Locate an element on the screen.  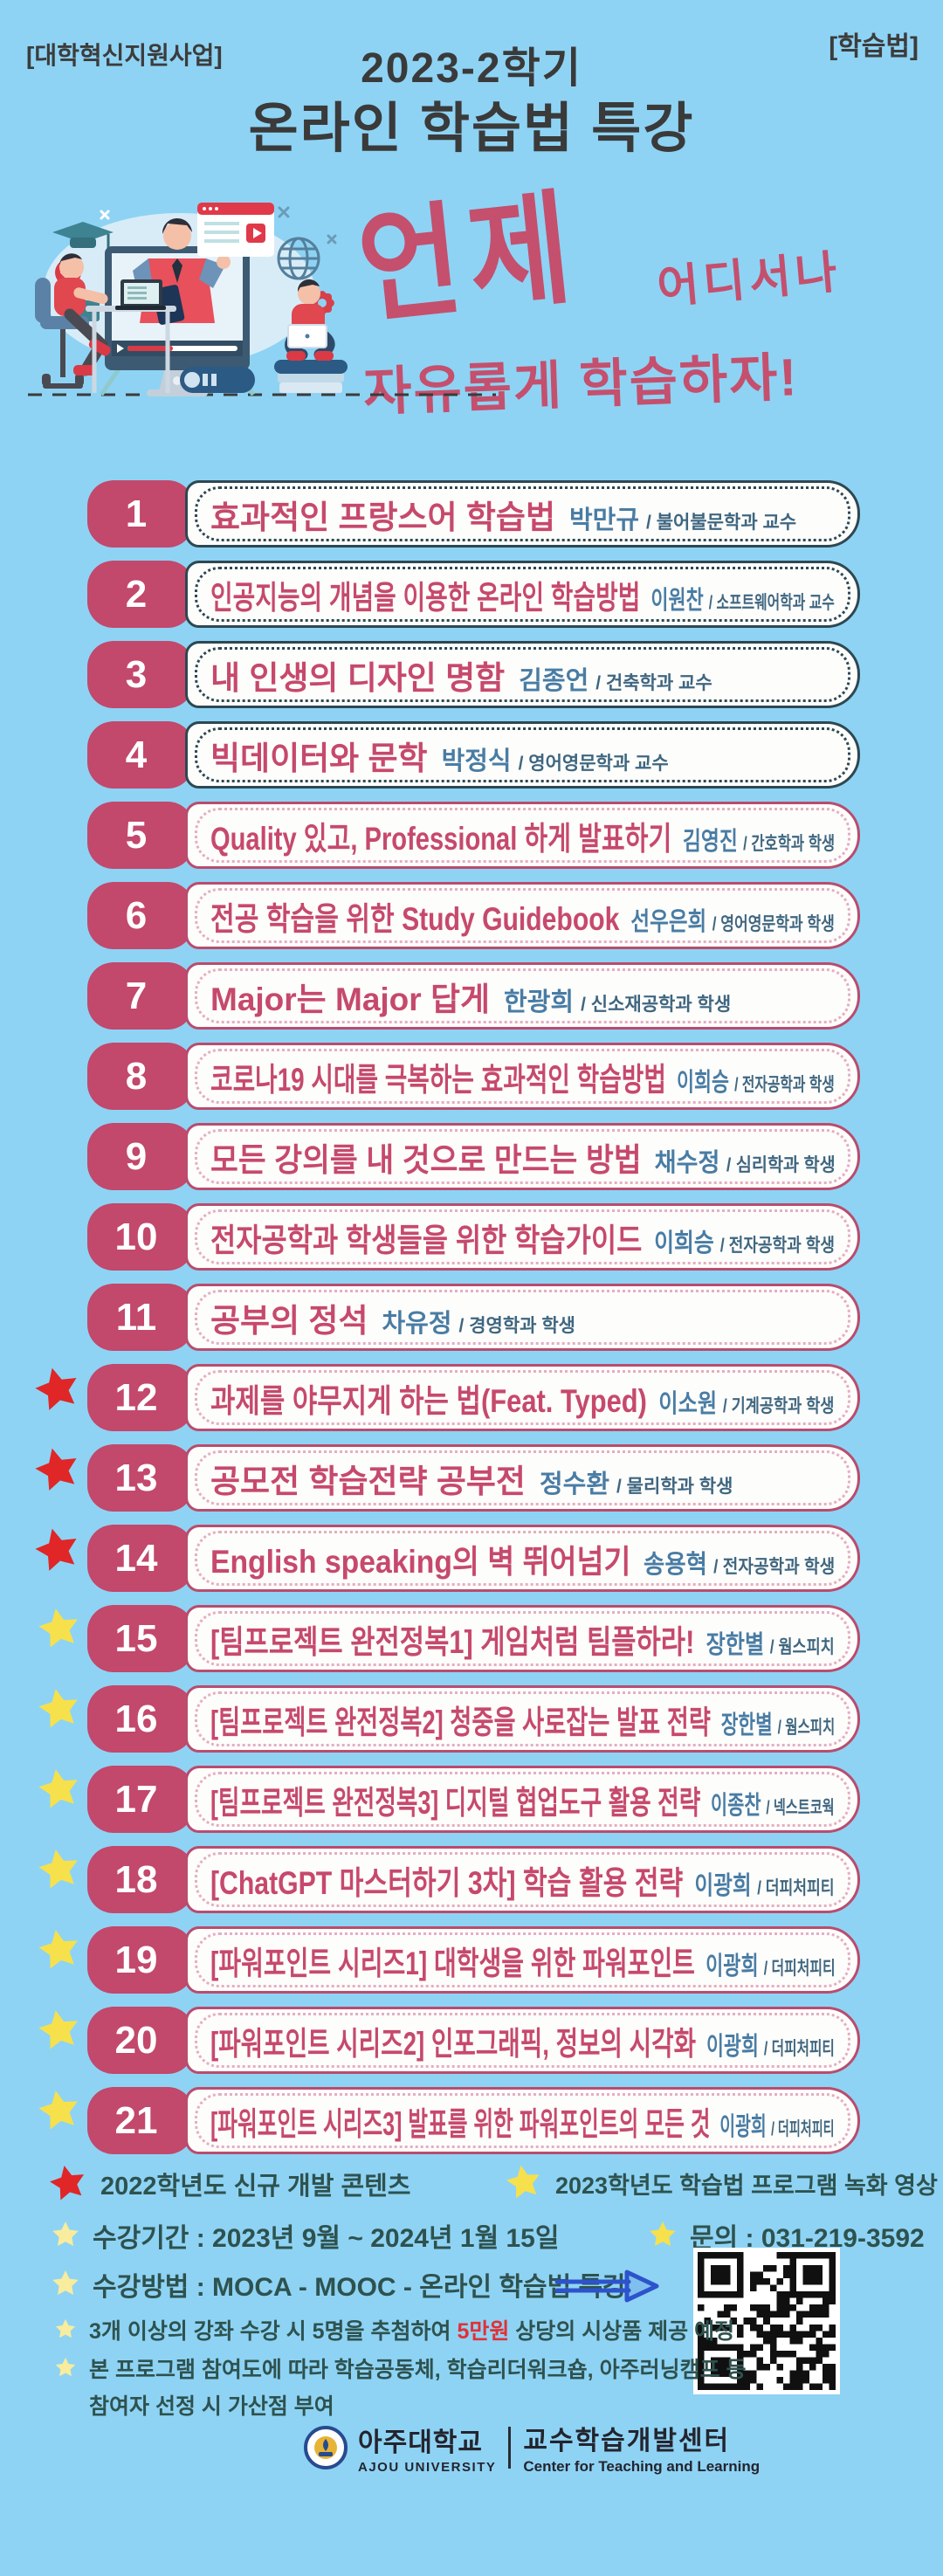
lecture-pill: English speaking의 벽 뛰어넘기 송용혁 / 전자공학과 학생 is located at coordinates (522, 1558).